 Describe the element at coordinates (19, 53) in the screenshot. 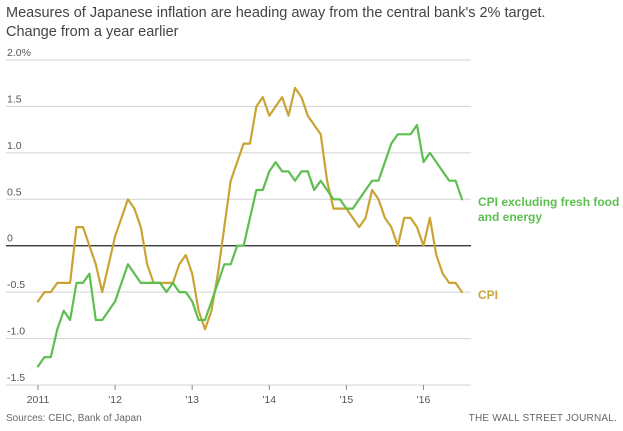

I see `y-tick-label: 2.0%` at that location.